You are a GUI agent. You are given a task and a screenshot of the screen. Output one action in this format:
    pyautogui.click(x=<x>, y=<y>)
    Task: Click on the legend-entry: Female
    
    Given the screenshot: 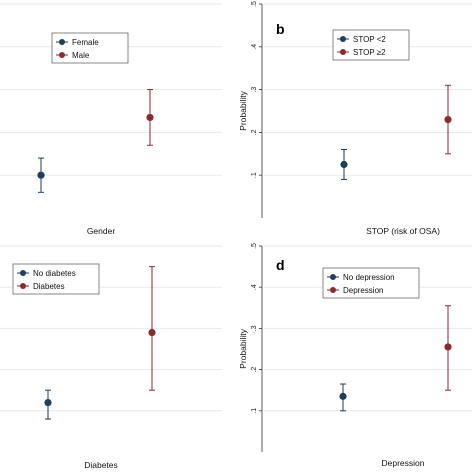 What is the action you would take?
    pyautogui.click(x=85, y=42)
    